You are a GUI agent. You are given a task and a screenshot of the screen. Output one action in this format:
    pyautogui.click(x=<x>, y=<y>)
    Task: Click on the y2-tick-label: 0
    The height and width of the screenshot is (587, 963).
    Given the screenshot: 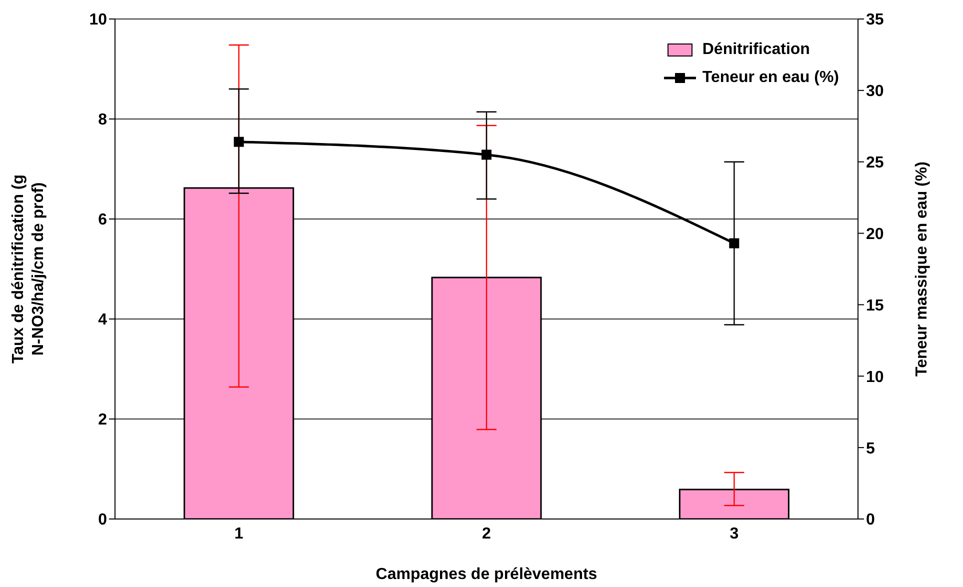 What is the action you would take?
    pyautogui.click(x=870, y=520)
    